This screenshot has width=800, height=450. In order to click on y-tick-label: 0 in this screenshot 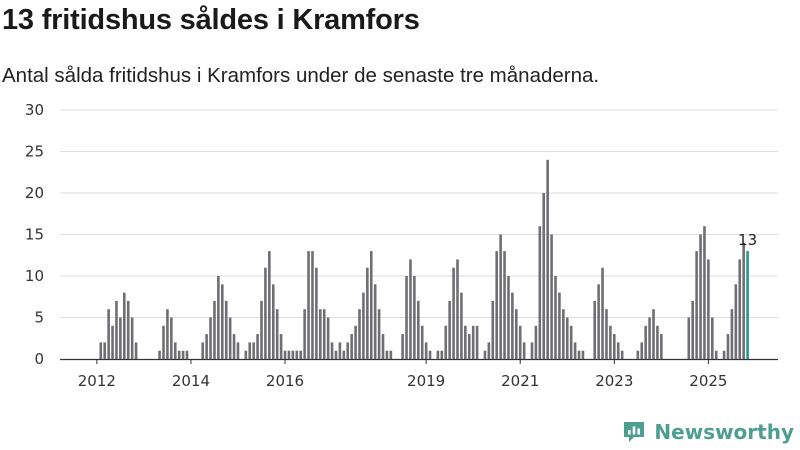, I will do `click(39, 359)`.